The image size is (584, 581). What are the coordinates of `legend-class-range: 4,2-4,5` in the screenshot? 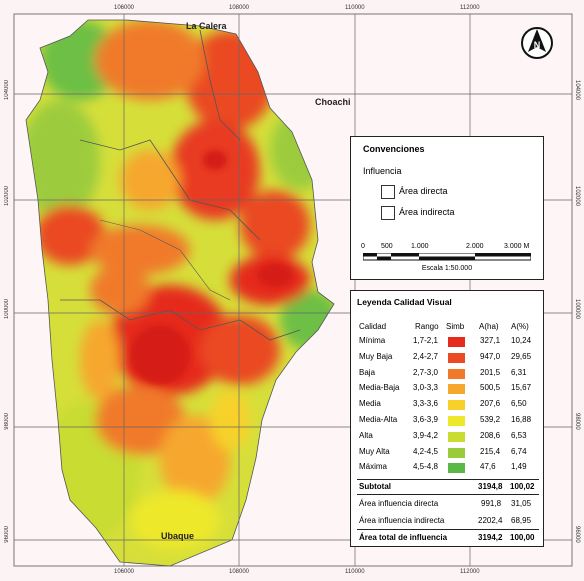 It's located at (425, 451).